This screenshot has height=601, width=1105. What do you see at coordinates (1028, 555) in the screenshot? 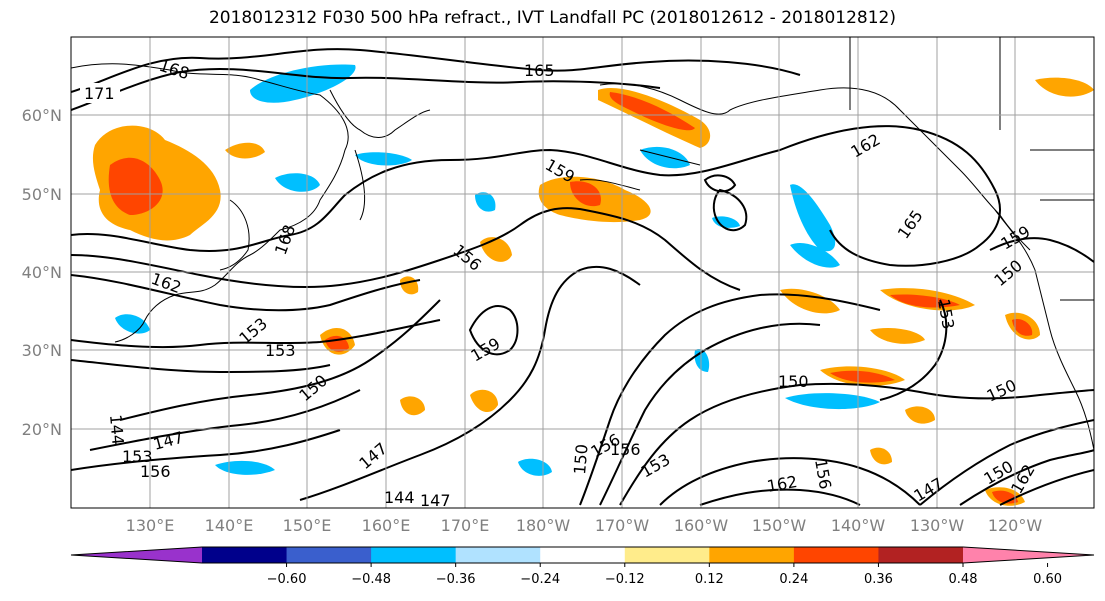
I see `colorbar-extension-high` at bounding box center [1028, 555].